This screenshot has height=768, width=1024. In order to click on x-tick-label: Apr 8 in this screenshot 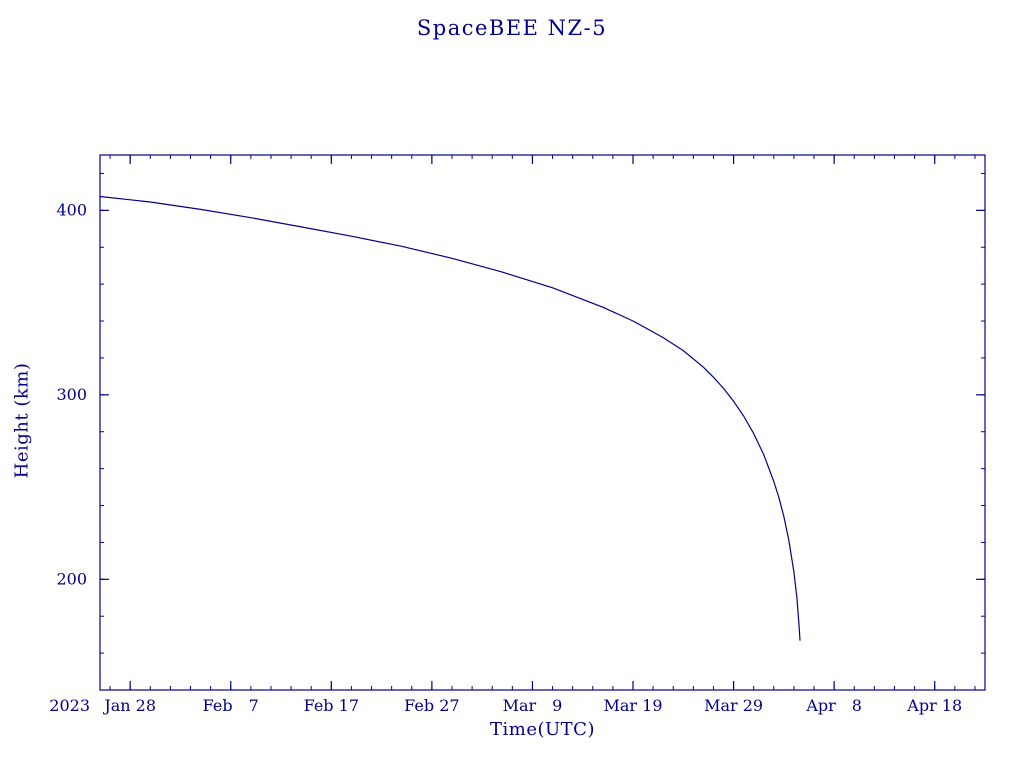, I will do `click(833, 705)`.